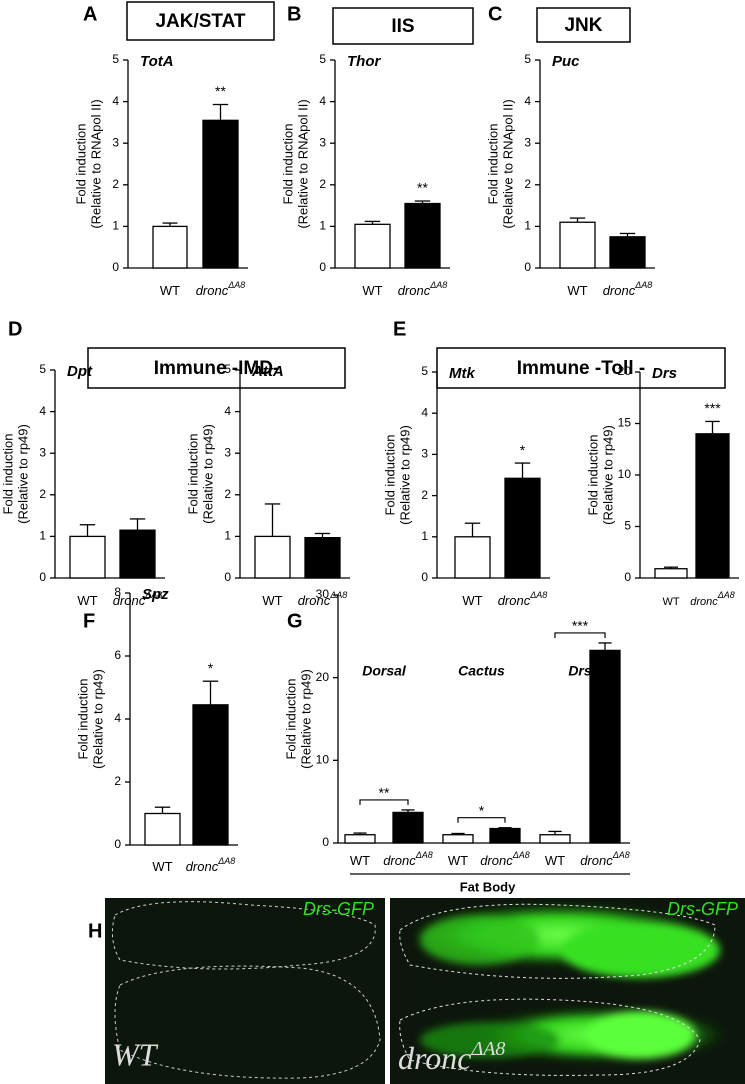 The image size is (745, 1084). I want to click on pathway-label: JNK, so click(583, 25).